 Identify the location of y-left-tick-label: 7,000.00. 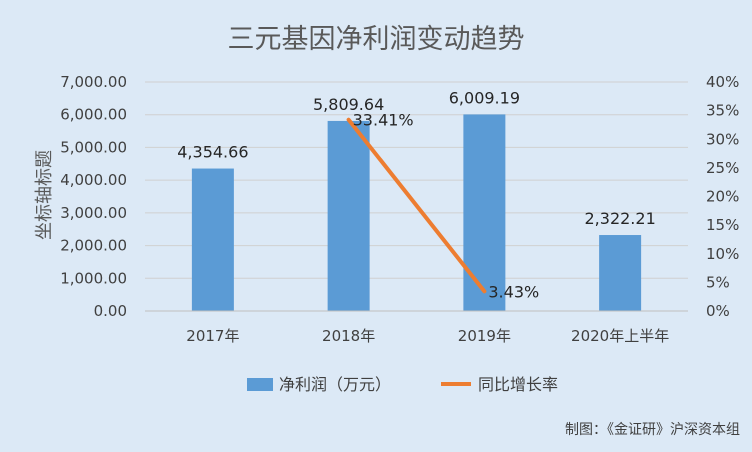
(93, 82).